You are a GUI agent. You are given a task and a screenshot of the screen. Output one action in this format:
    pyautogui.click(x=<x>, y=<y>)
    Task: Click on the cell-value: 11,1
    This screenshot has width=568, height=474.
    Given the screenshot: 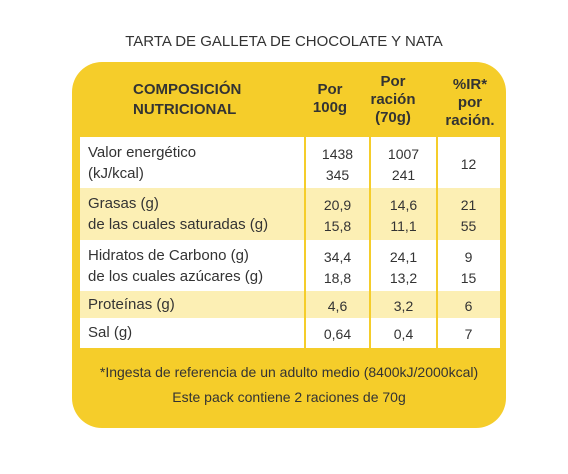 What is the action you would take?
    pyautogui.click(x=403, y=226)
    